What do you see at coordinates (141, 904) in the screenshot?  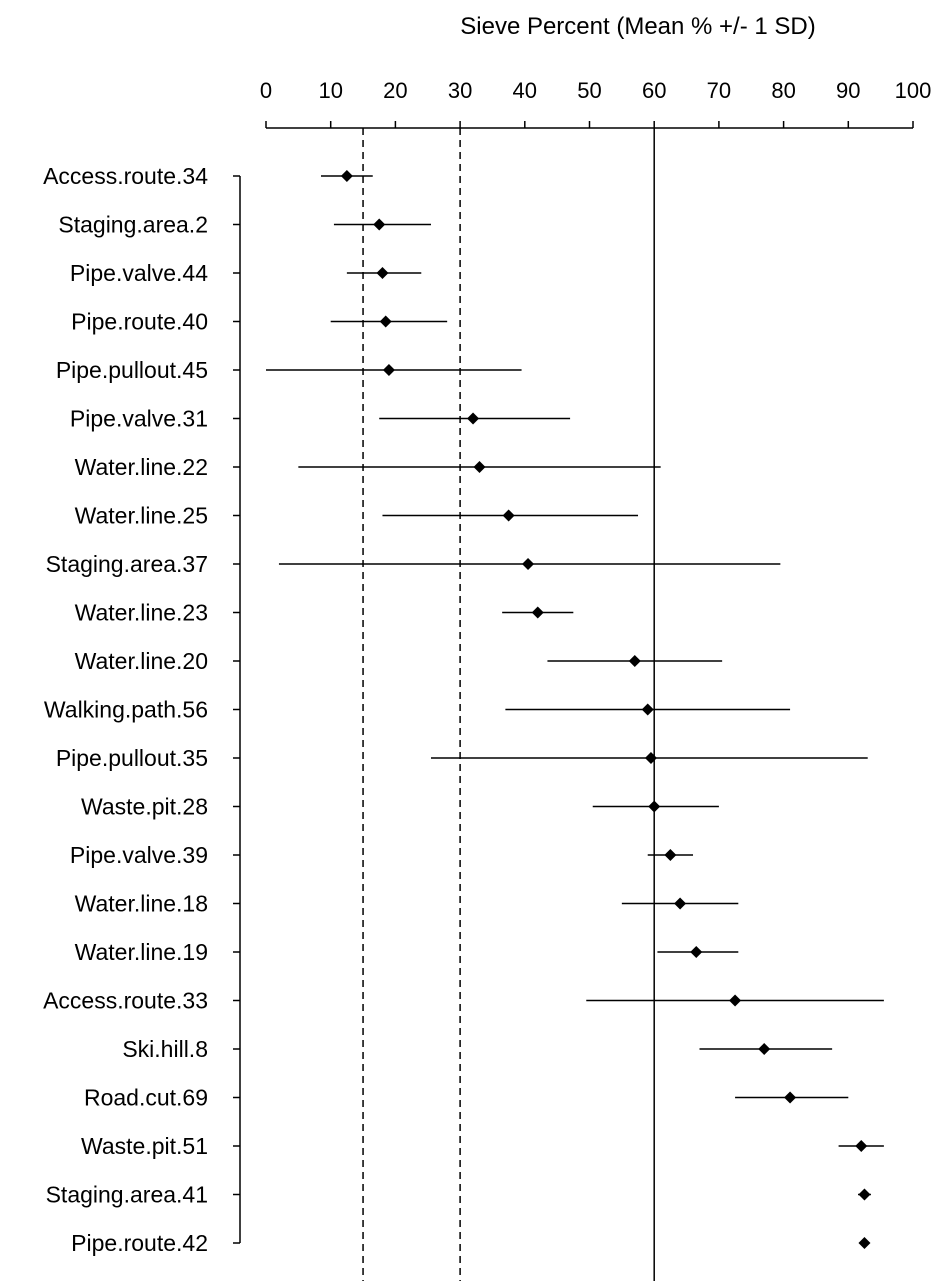 I see `category-label: Water.line.18` at bounding box center [141, 904].